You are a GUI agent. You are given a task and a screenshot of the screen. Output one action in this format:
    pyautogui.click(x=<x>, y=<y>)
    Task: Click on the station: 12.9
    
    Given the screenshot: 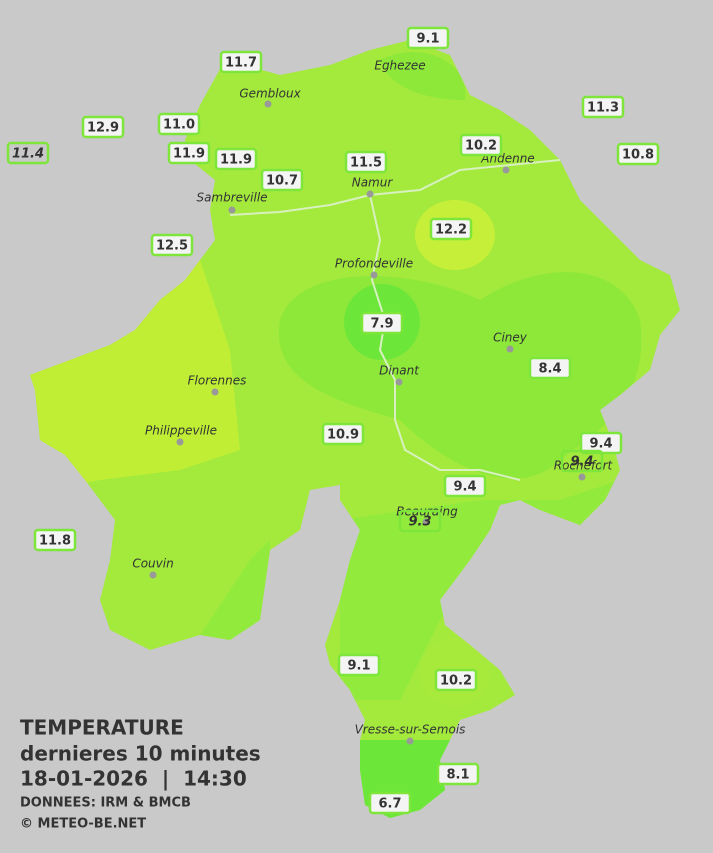 What is the action you would take?
    pyautogui.click(x=103, y=127)
    